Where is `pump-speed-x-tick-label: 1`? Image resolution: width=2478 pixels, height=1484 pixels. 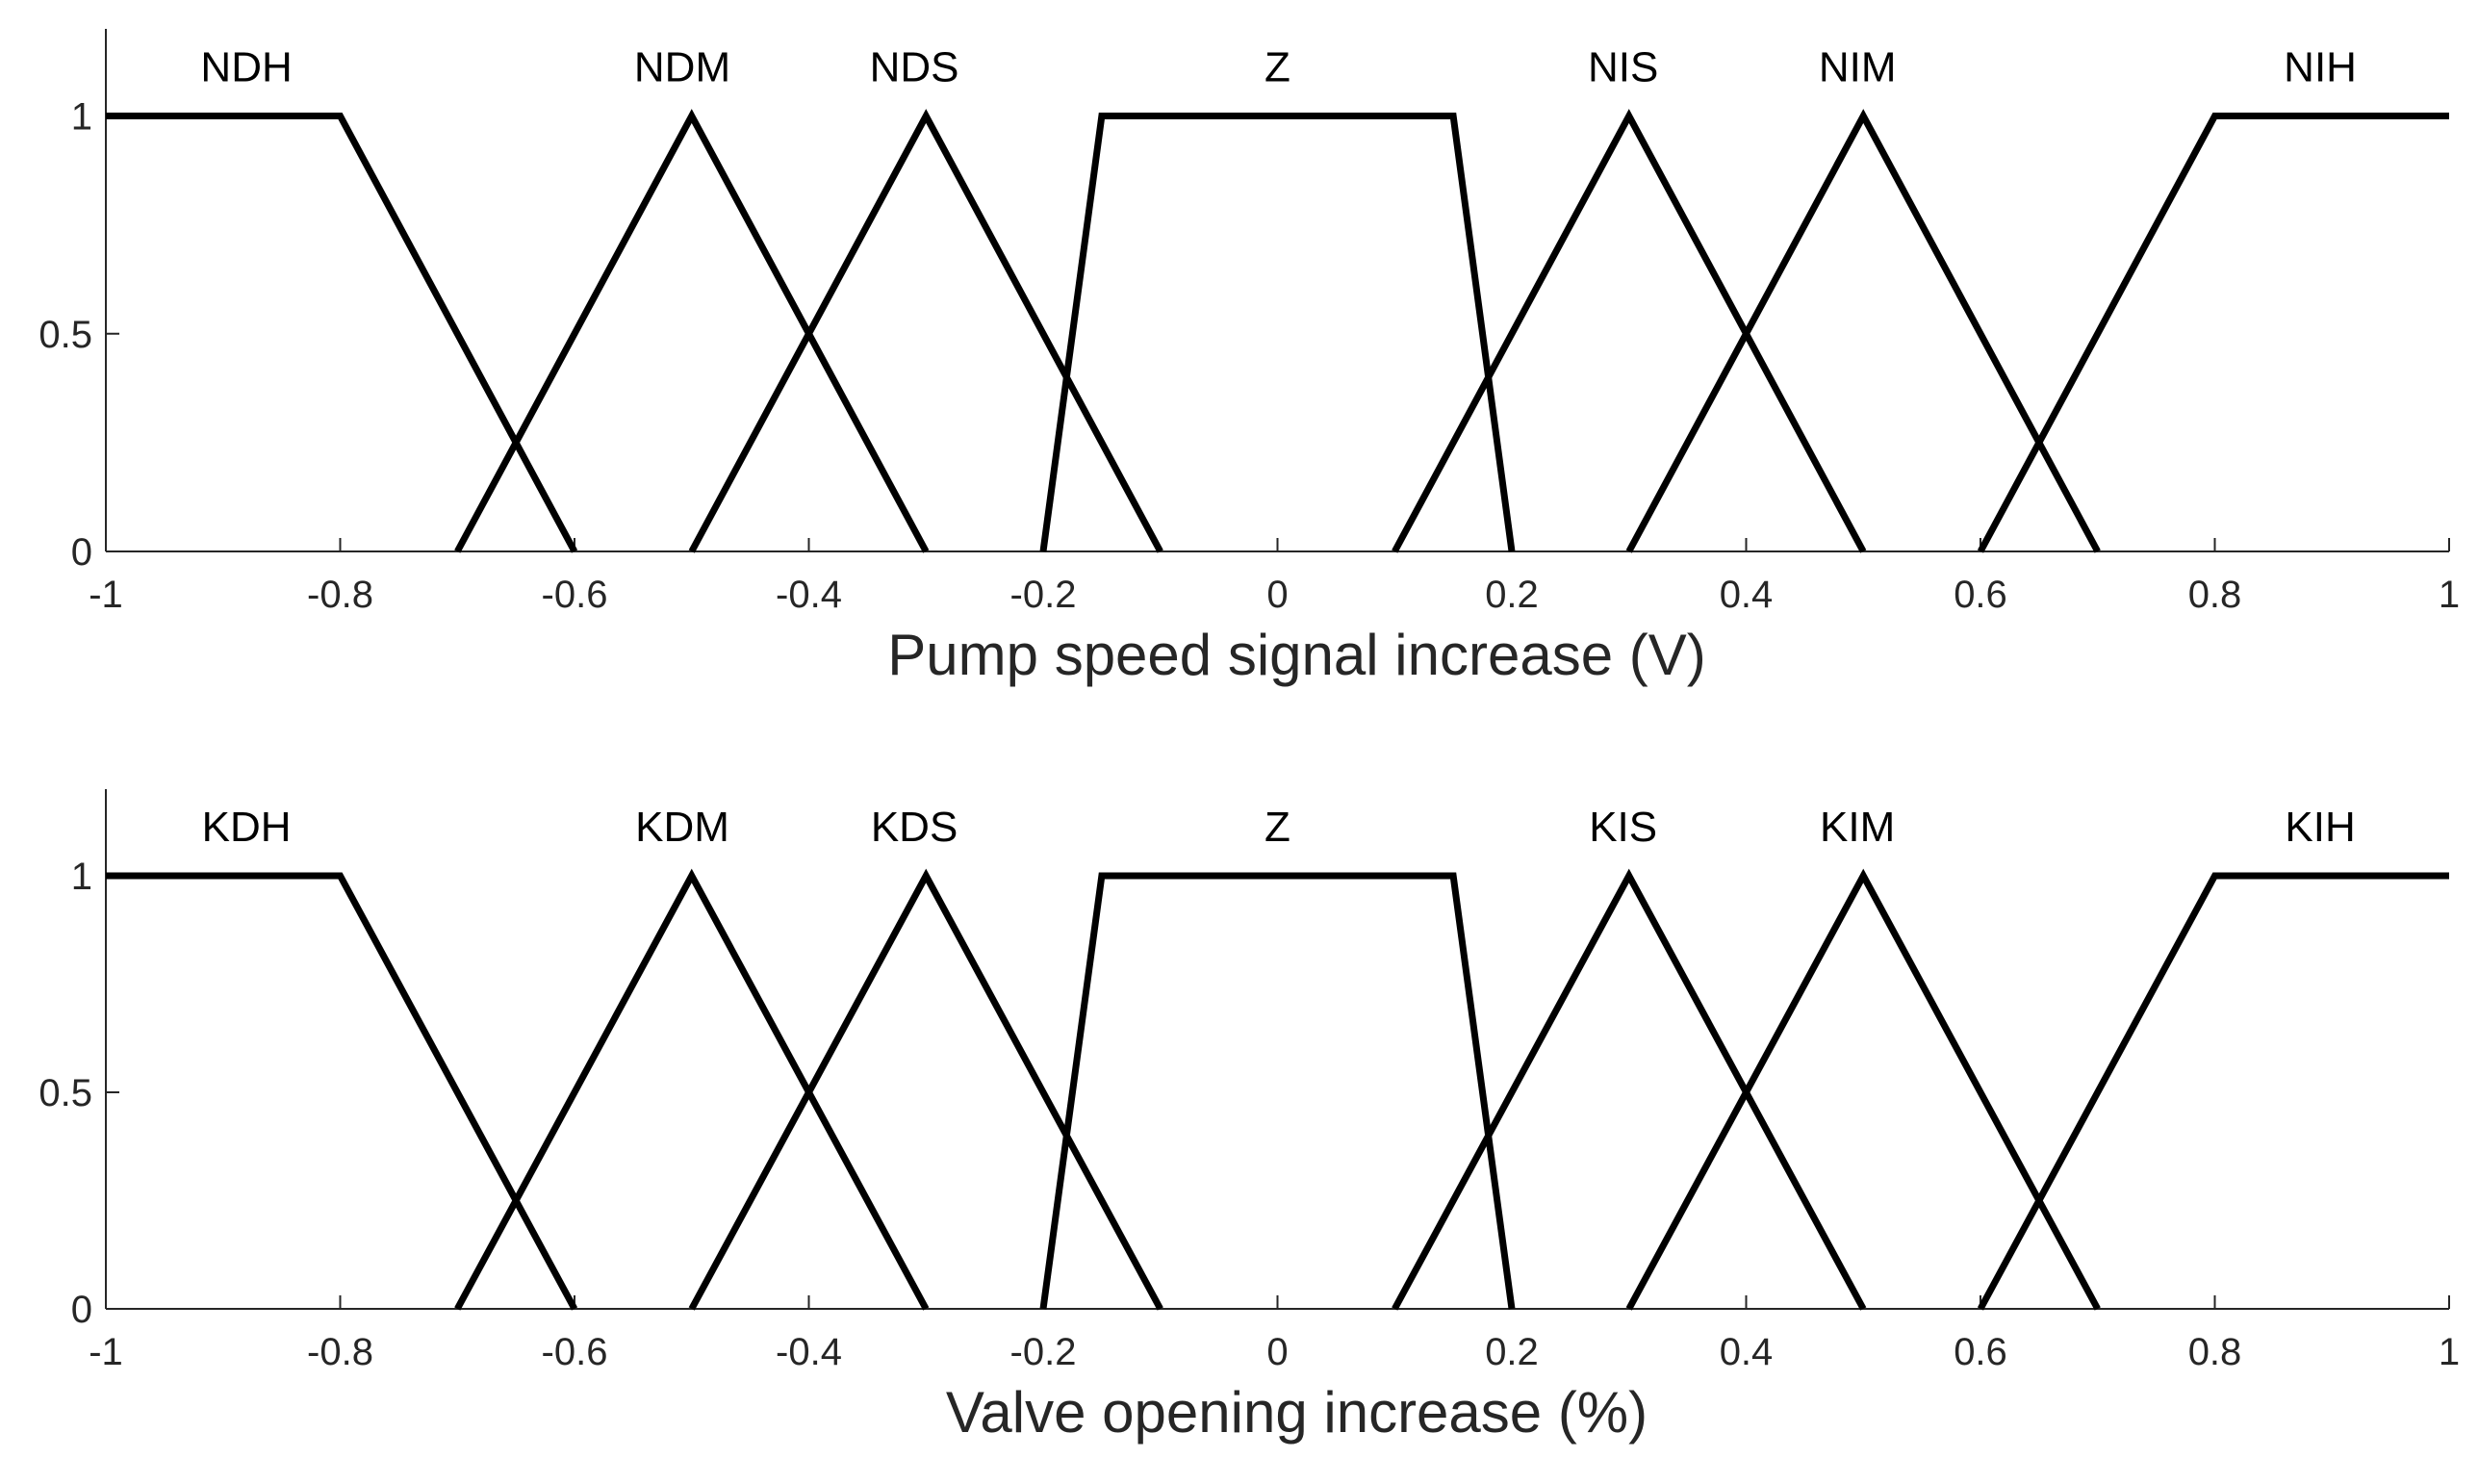 pump-speed-x-tick-label: 1 is located at coordinates (2449, 595).